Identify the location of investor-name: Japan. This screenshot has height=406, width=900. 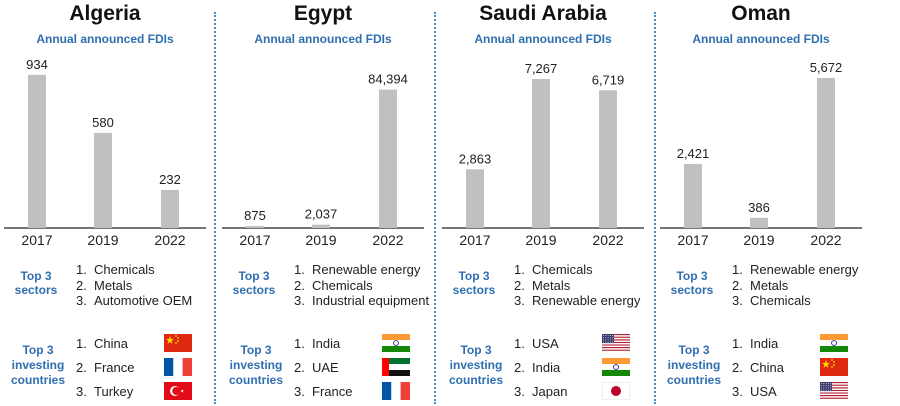
(550, 391).